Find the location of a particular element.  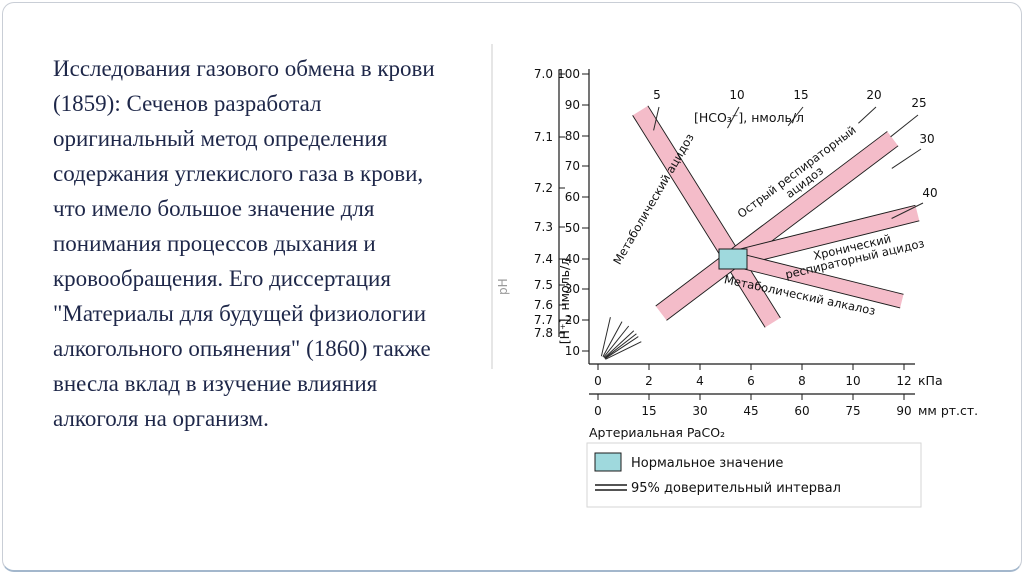

mmhg-tick-label: 90 is located at coordinates (903, 411).